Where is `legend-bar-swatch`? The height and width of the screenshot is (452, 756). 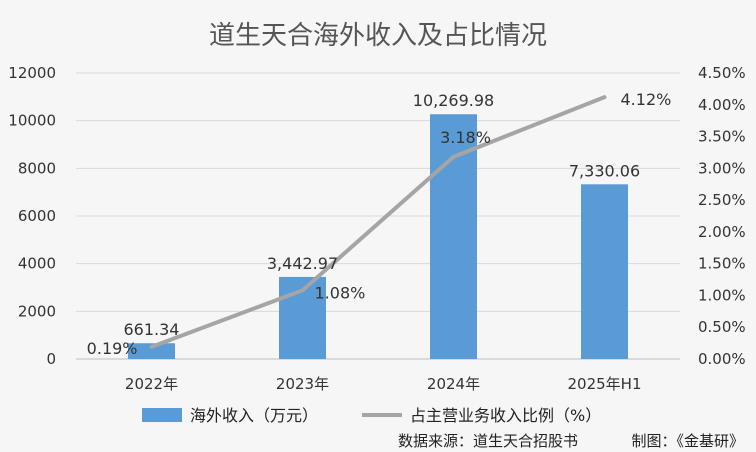 legend-bar-swatch is located at coordinates (162, 415).